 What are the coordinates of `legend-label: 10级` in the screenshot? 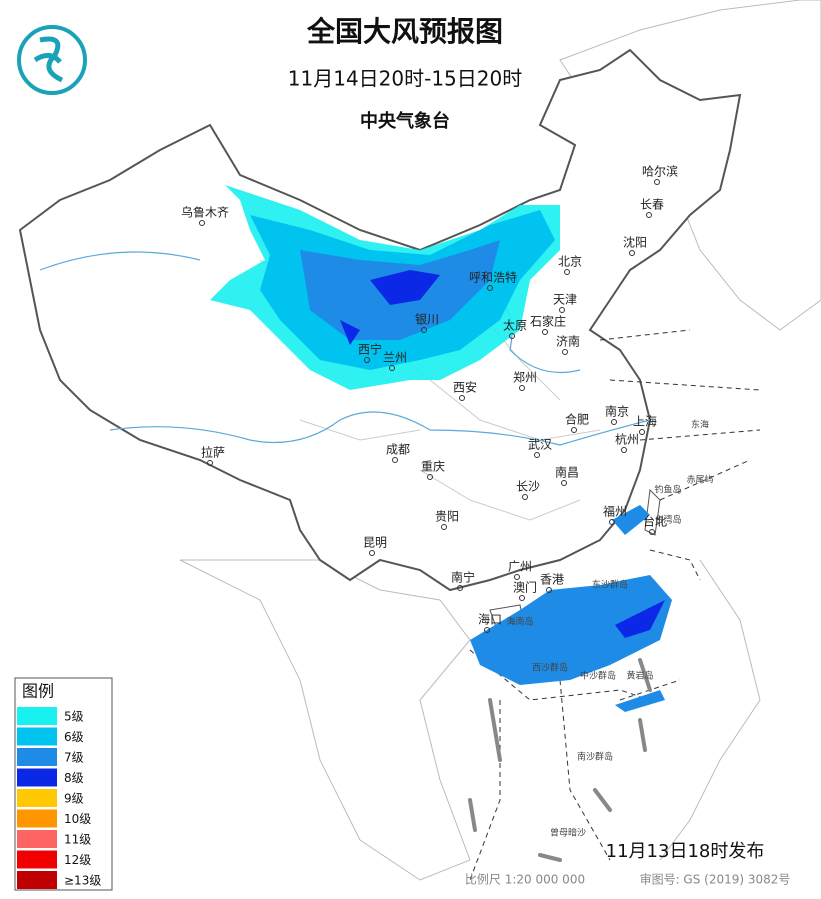 It's located at (77, 819).